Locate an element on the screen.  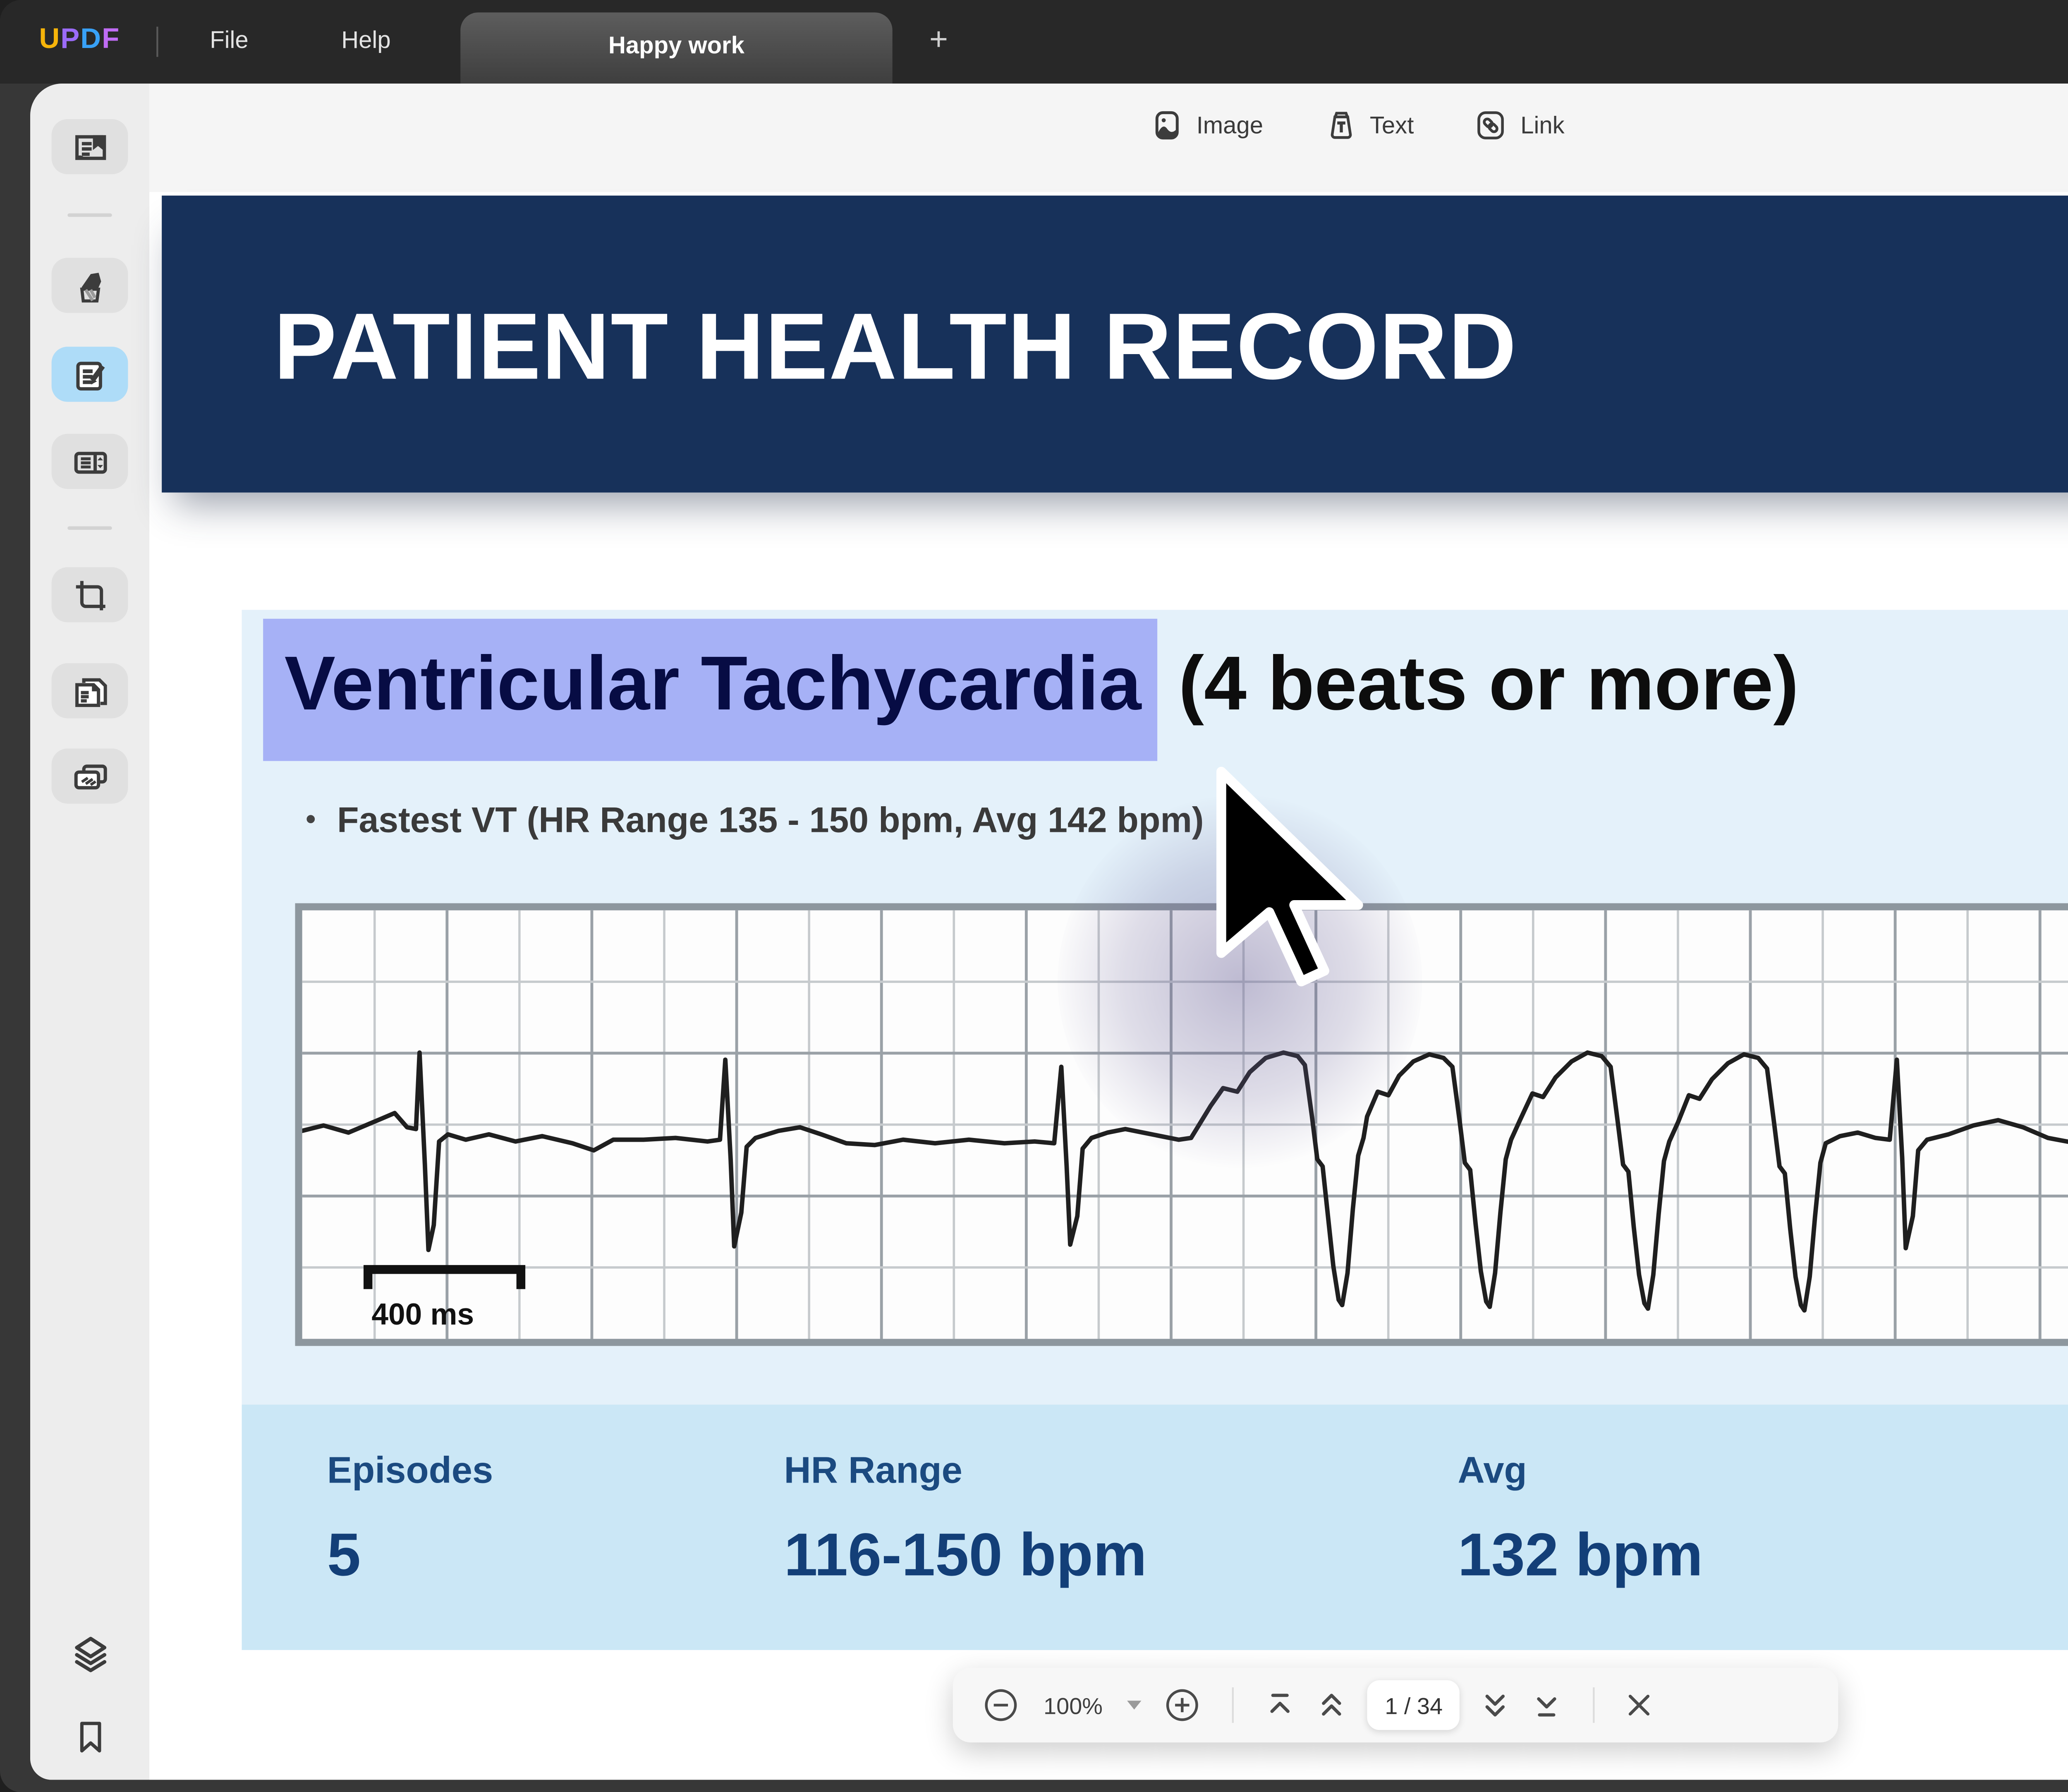
brand-letter-d: D is located at coordinates (91, 40).